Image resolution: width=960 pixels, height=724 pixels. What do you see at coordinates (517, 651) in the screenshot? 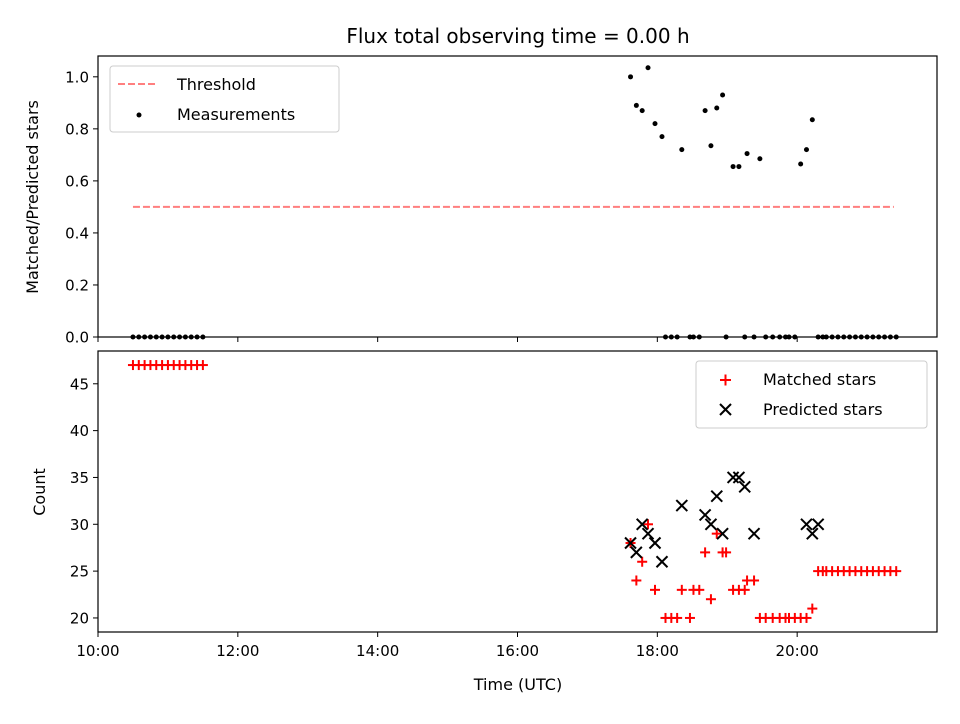
I see `x-tick-label: 16:00` at bounding box center [517, 651].